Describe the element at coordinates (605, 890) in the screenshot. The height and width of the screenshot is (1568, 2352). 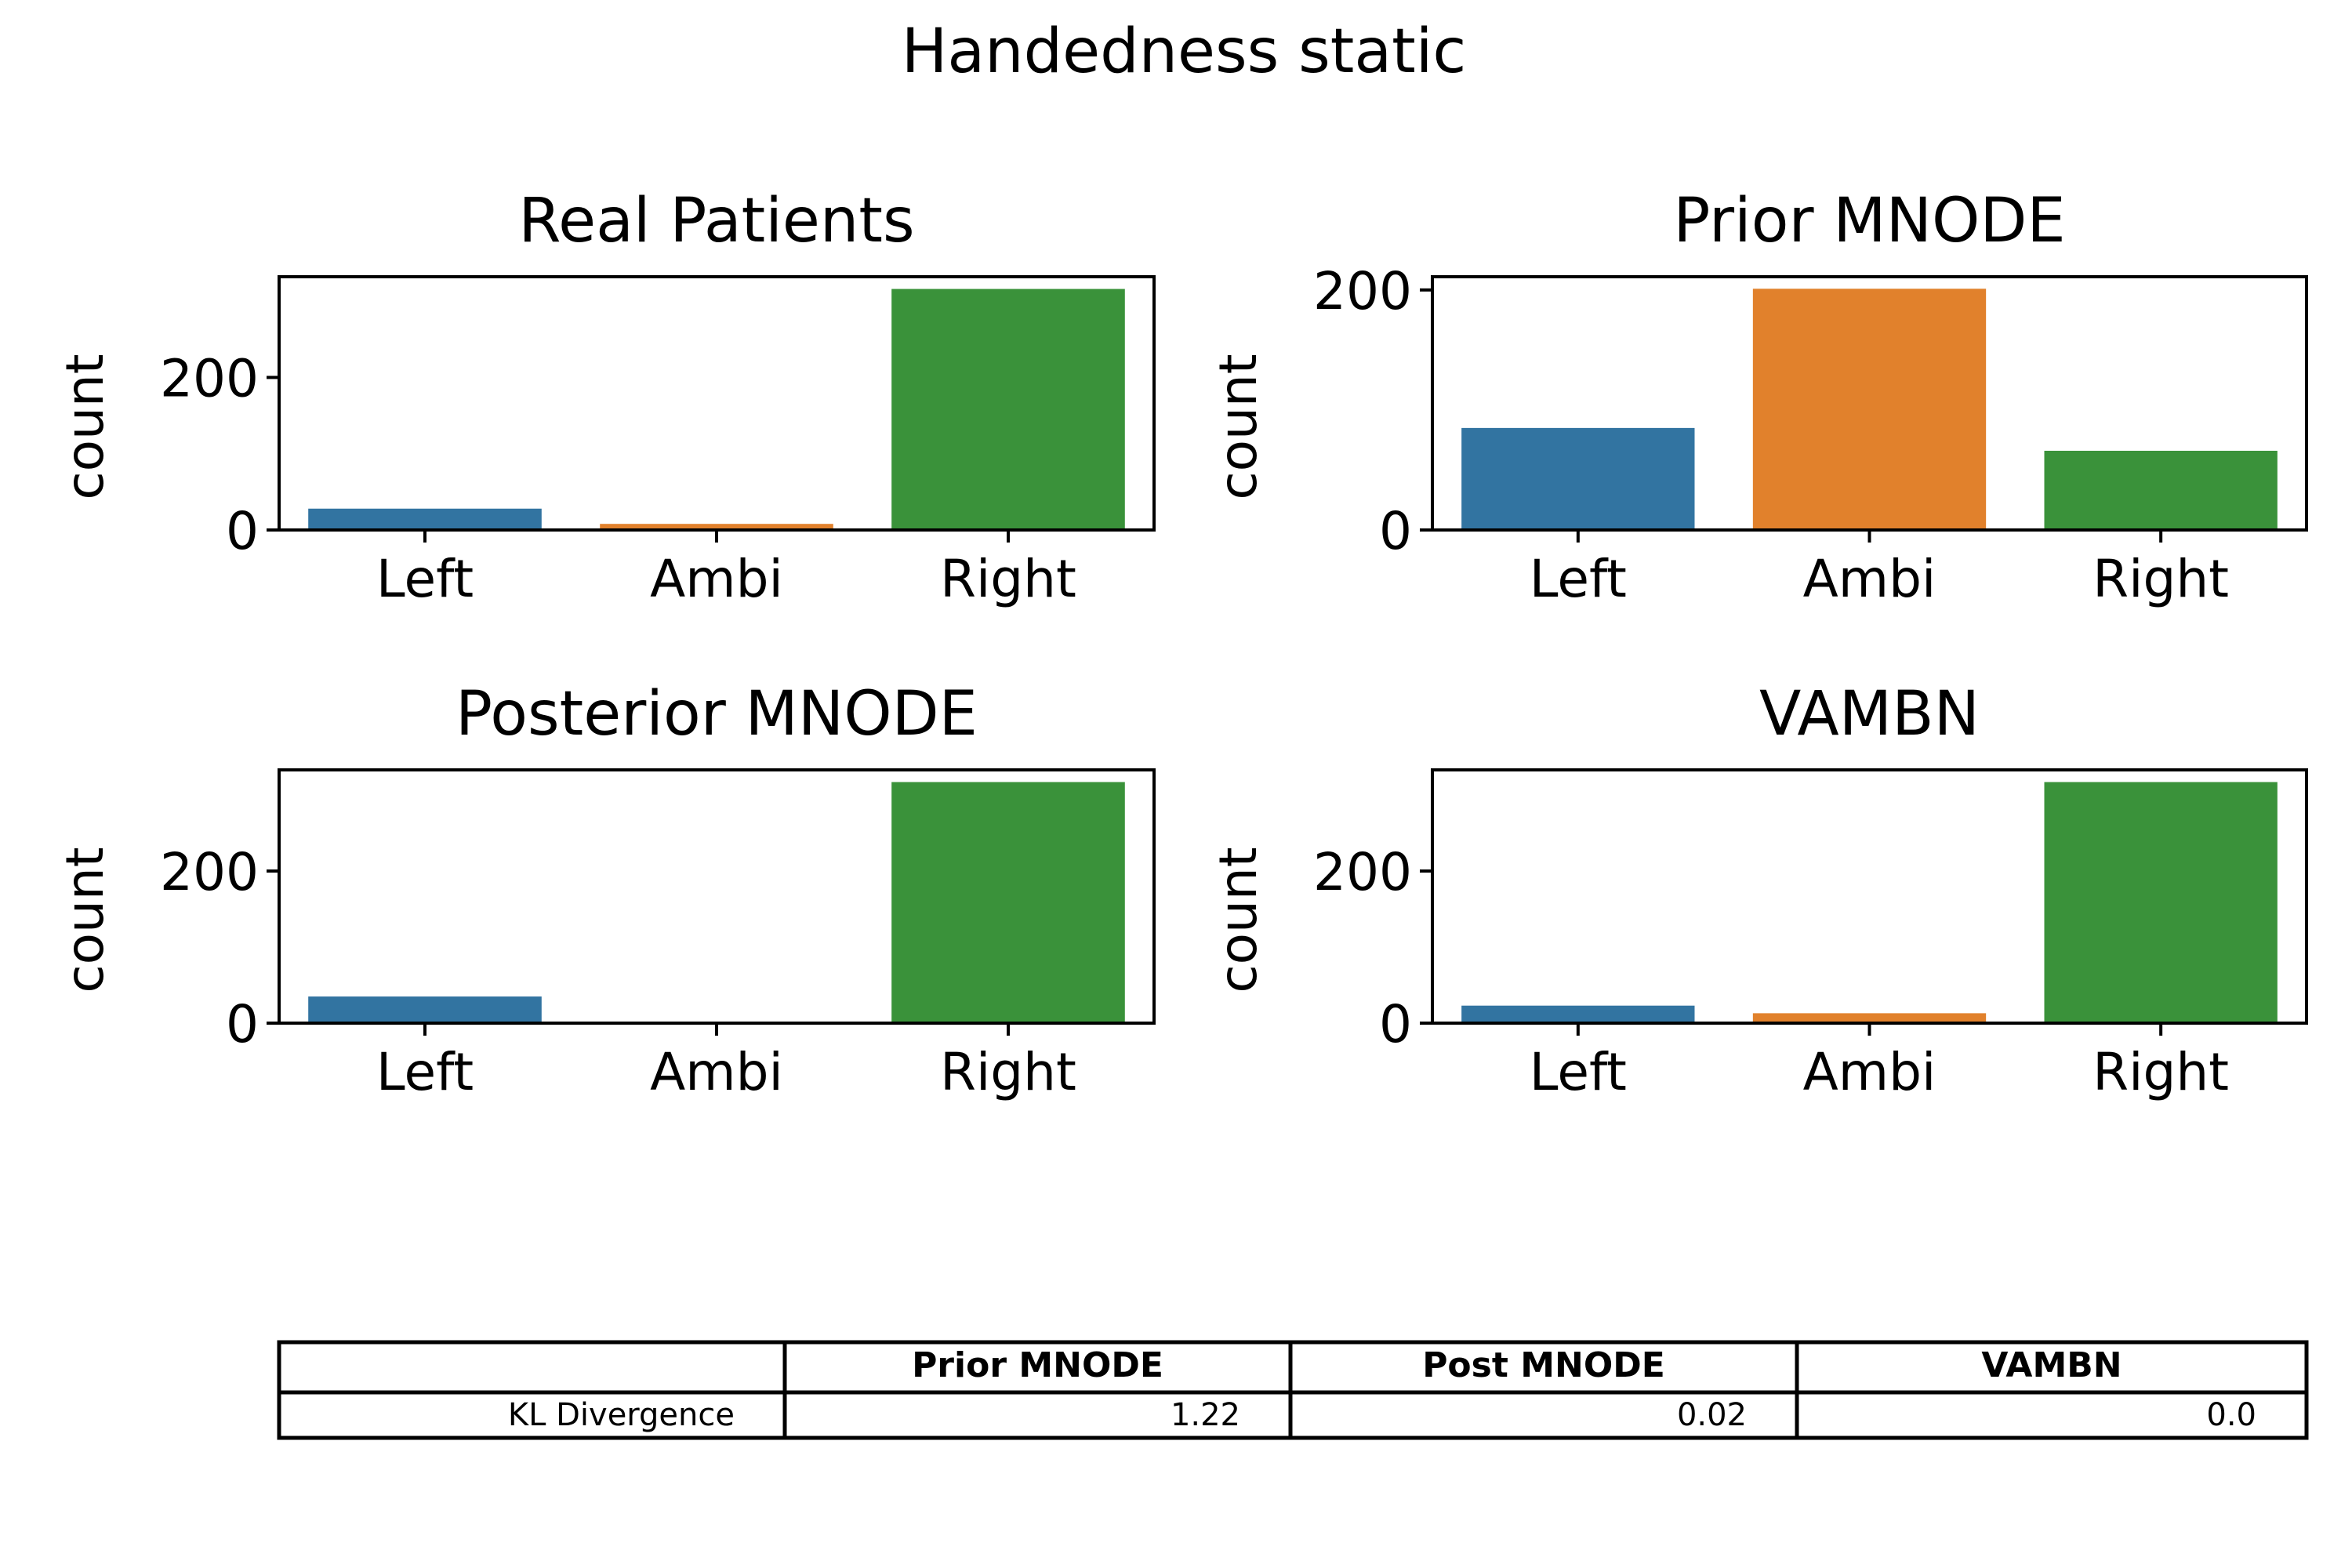
I see `chart-panel-posterior-mnode: Posterior MNODE Left Ambi Right 0 200 count` at that location.